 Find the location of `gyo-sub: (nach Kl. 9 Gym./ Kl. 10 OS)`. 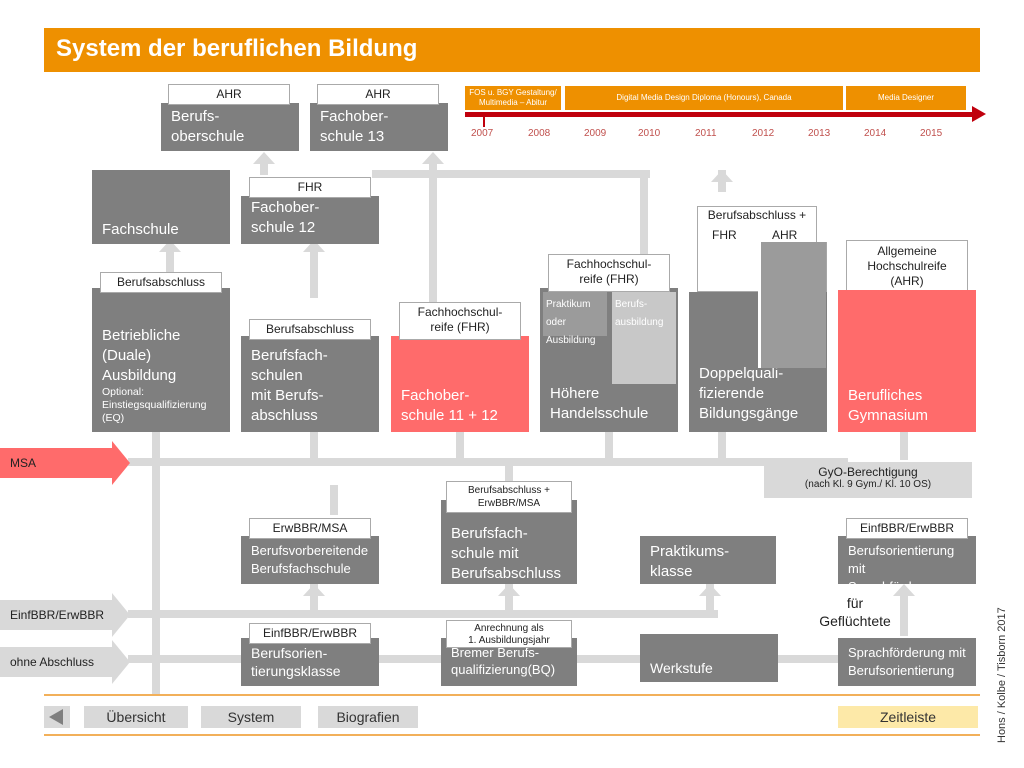

gyo-sub: (nach Kl. 9 Gym./ Kl. 10 OS) is located at coordinates (868, 484).